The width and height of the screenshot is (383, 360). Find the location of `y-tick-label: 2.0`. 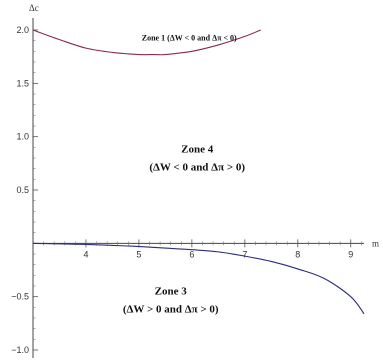

y-tick-label: 2.0 is located at coordinates (22, 30).